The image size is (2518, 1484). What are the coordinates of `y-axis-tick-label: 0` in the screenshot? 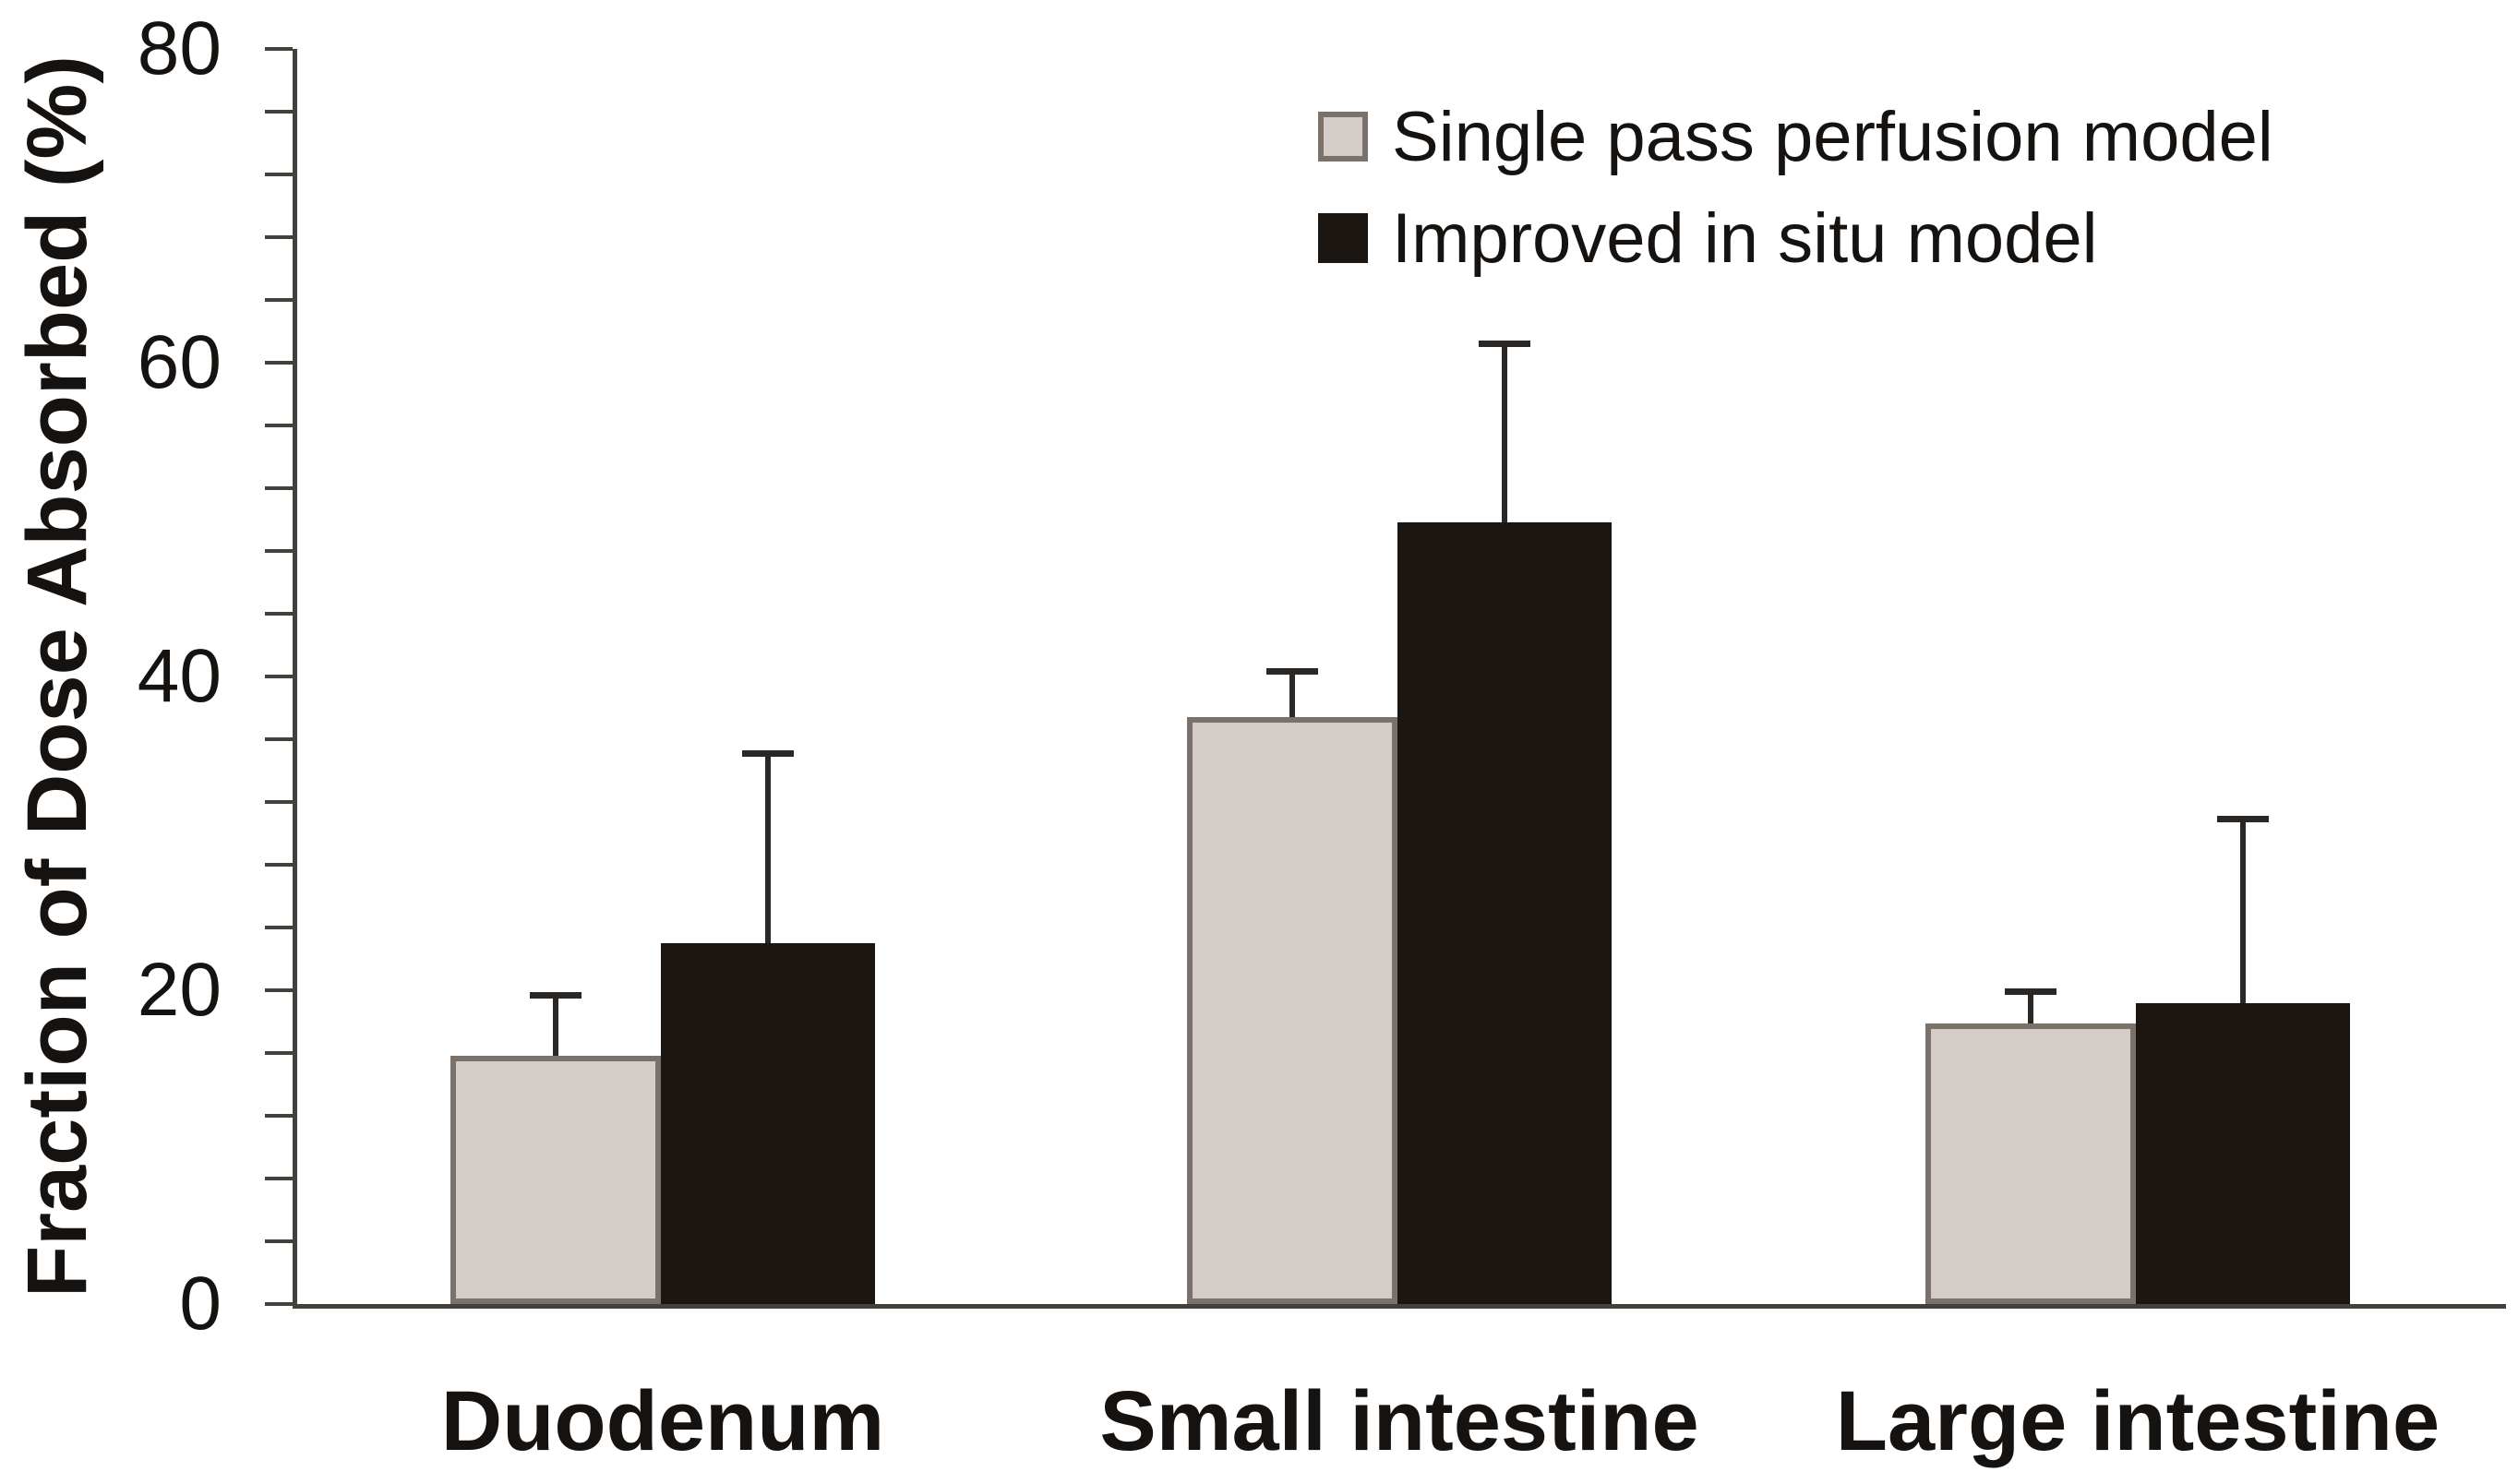 It's located at (200, 1304).